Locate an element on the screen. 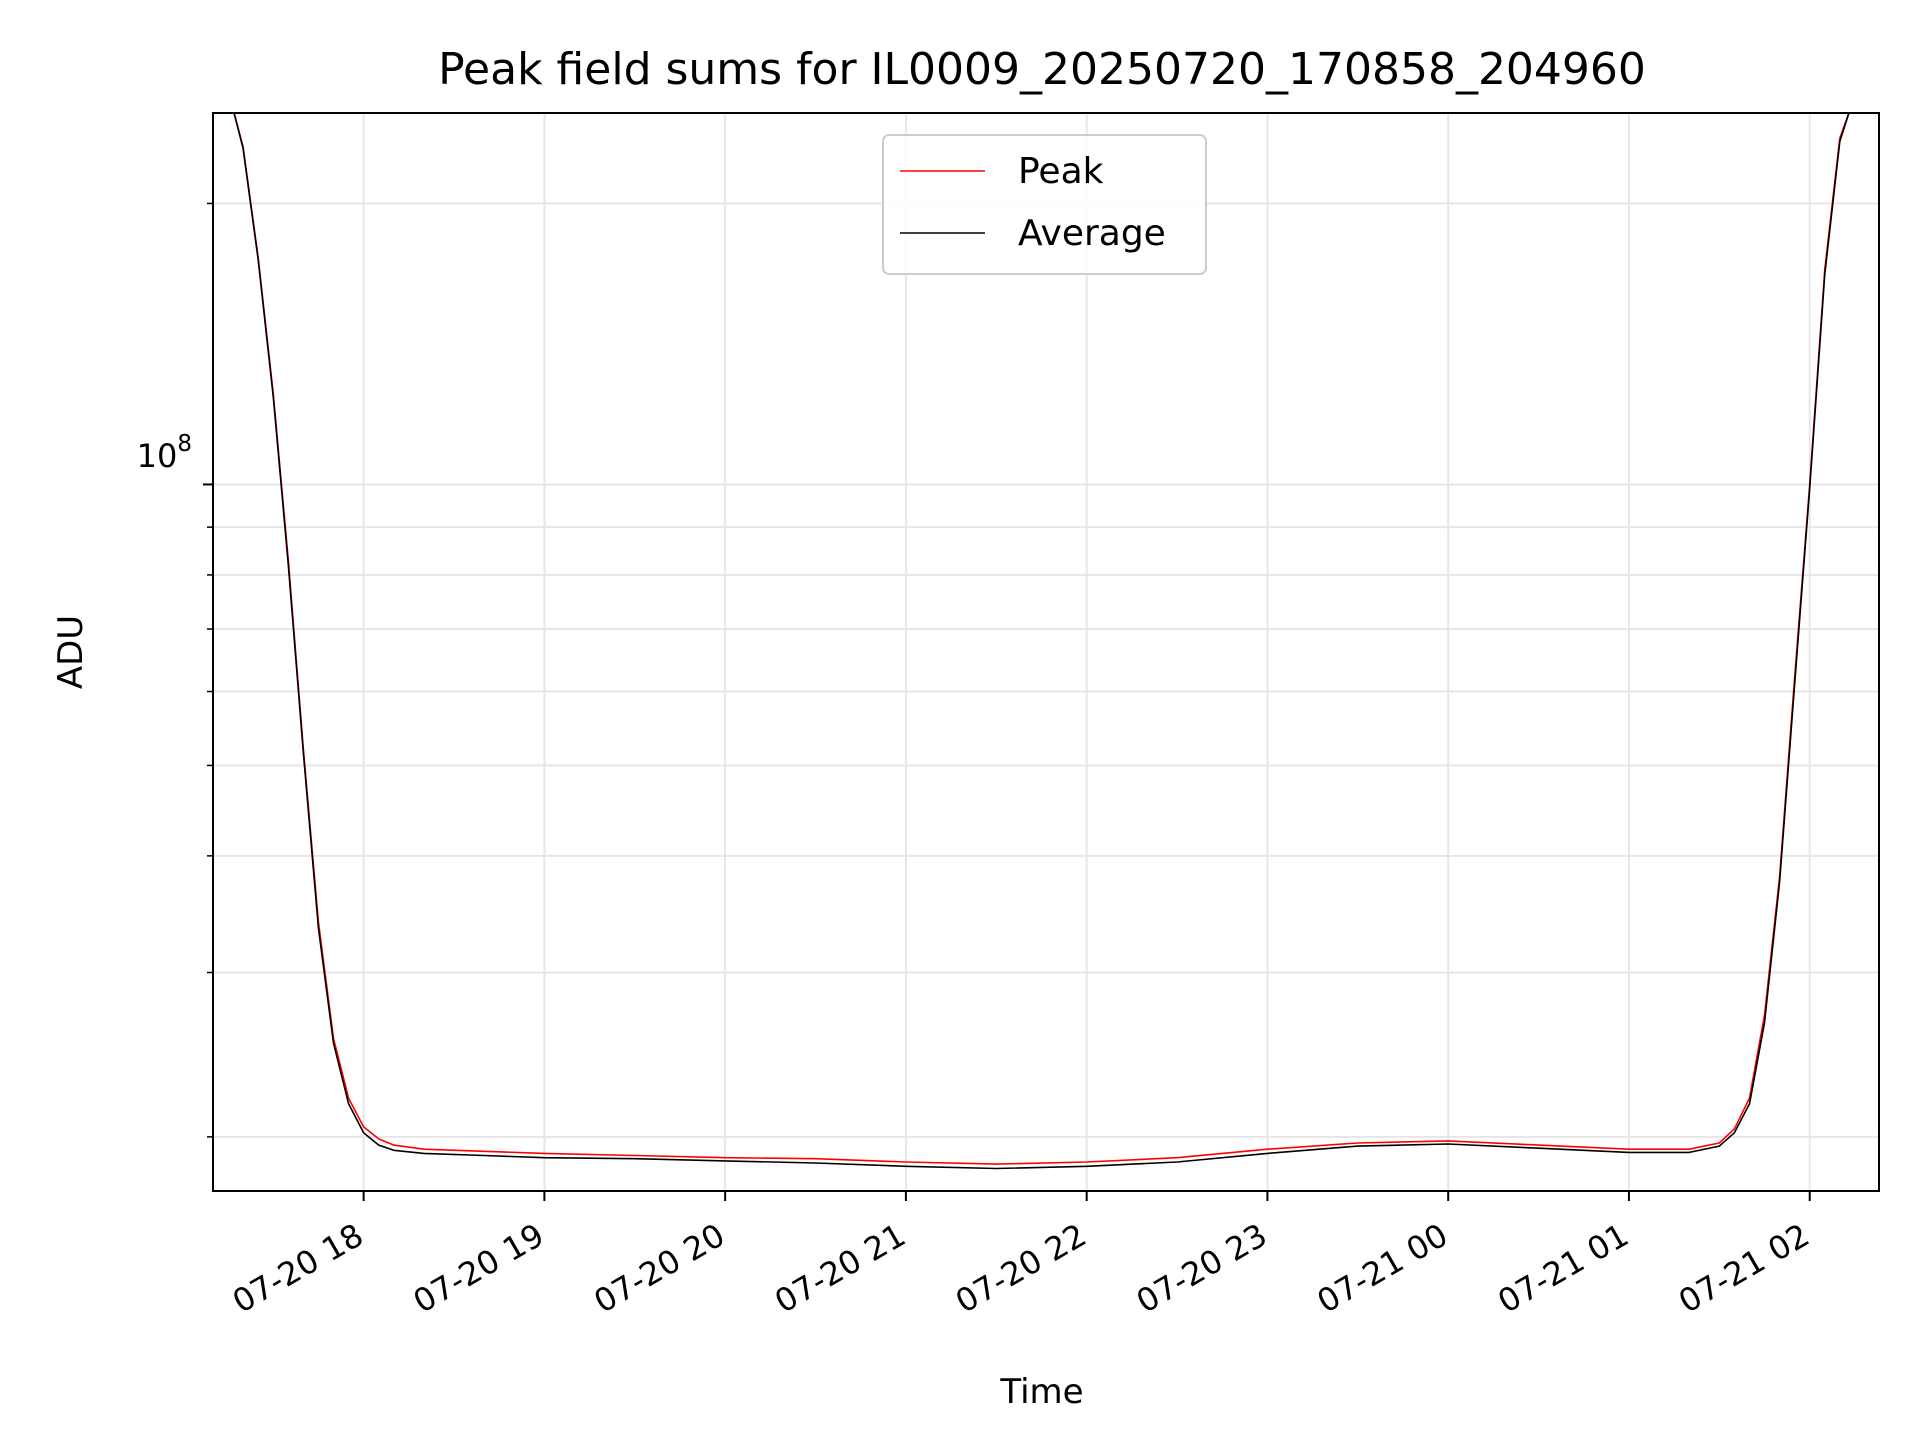 Image resolution: width=1920 pixels, height=1440 pixels. legend-label-average: Average is located at coordinates (1092, 233).